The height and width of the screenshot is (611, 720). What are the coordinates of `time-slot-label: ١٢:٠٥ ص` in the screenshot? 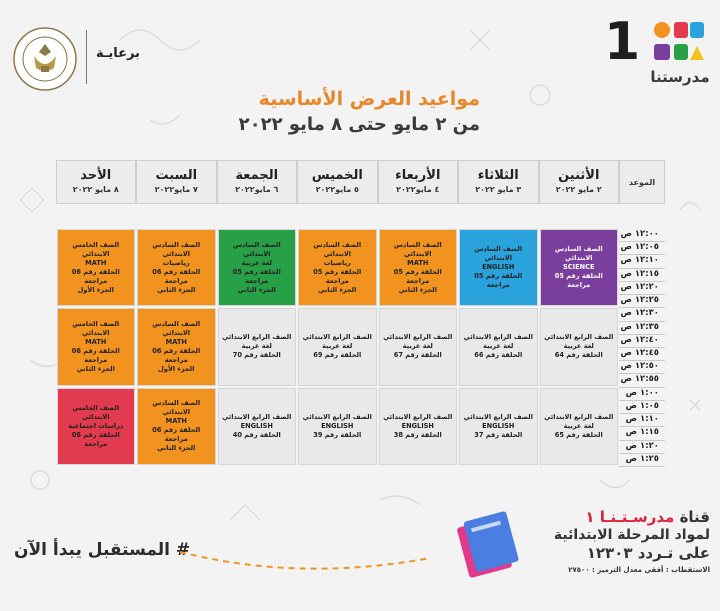 It's located at (639, 247).